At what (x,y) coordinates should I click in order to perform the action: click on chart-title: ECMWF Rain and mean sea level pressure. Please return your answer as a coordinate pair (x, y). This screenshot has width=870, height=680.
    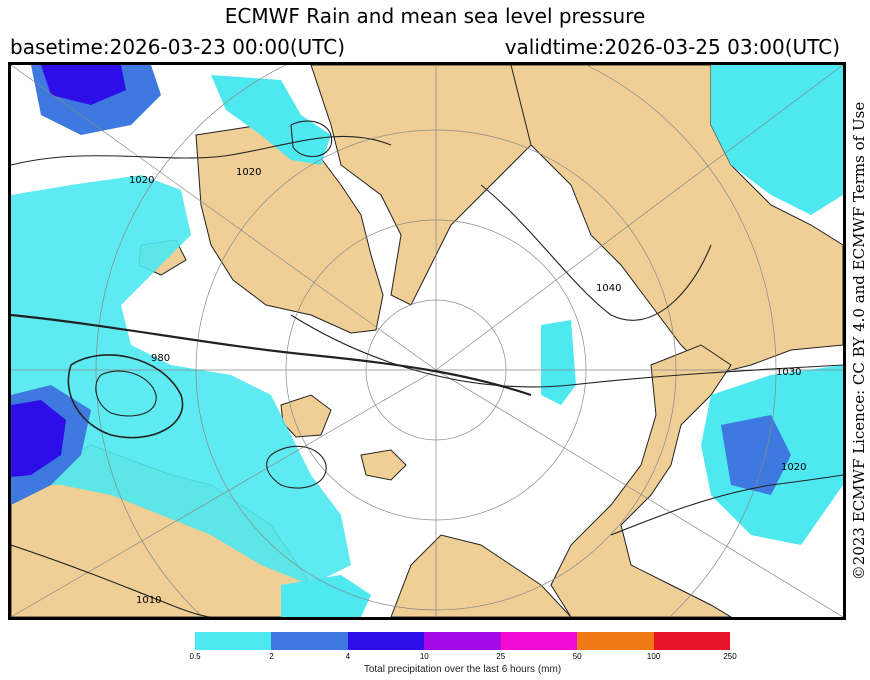
    Looking at the image, I should click on (435, 16).